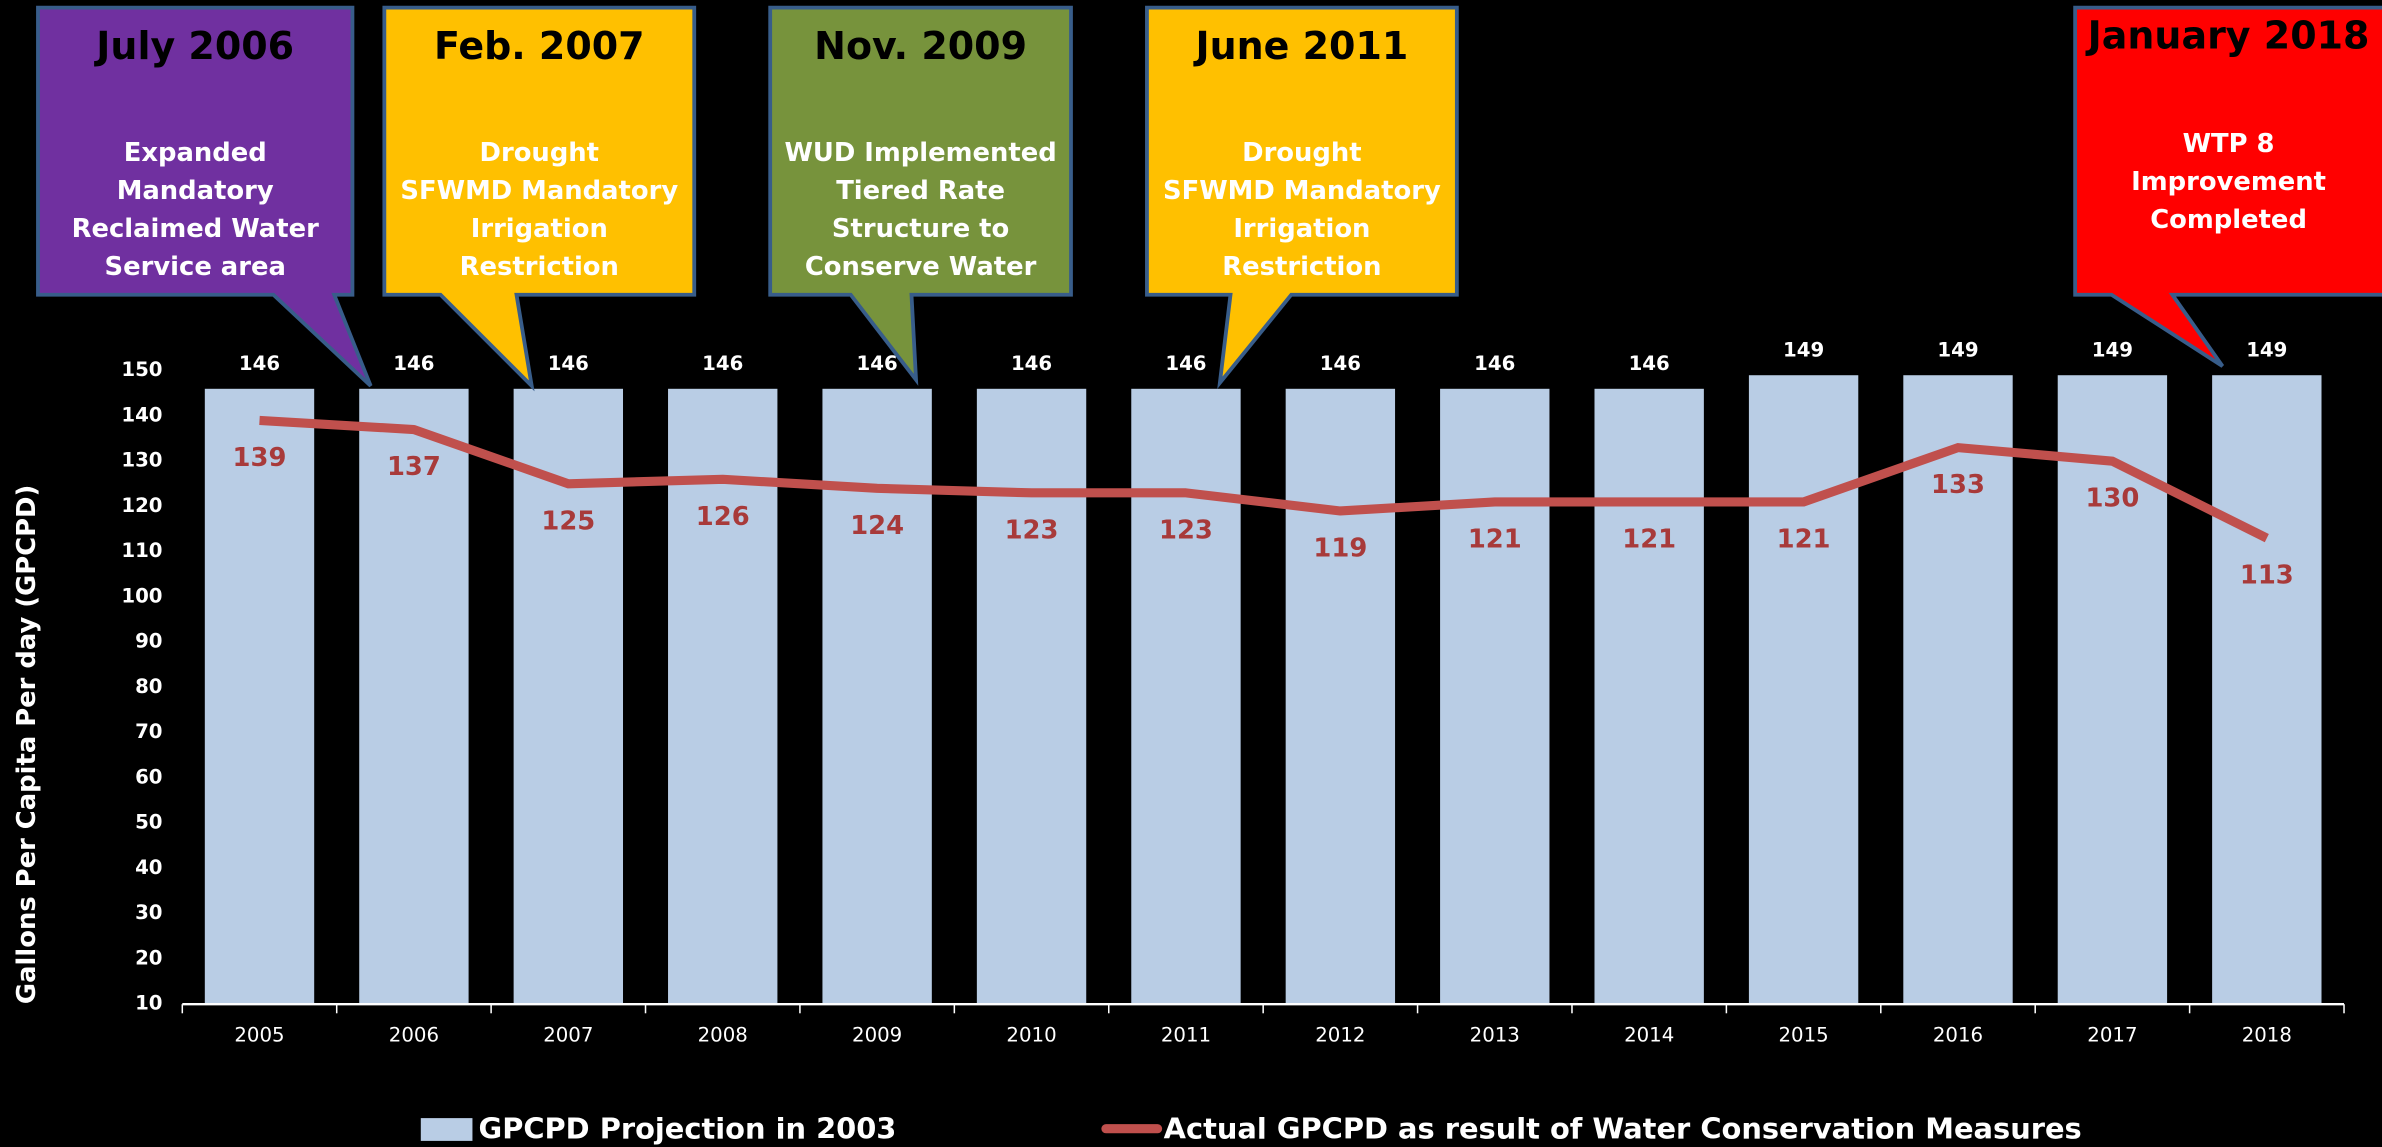 This screenshot has width=2382, height=1147. Describe the element at coordinates (148, 957) in the screenshot. I see `y-tick-label: 20` at that location.